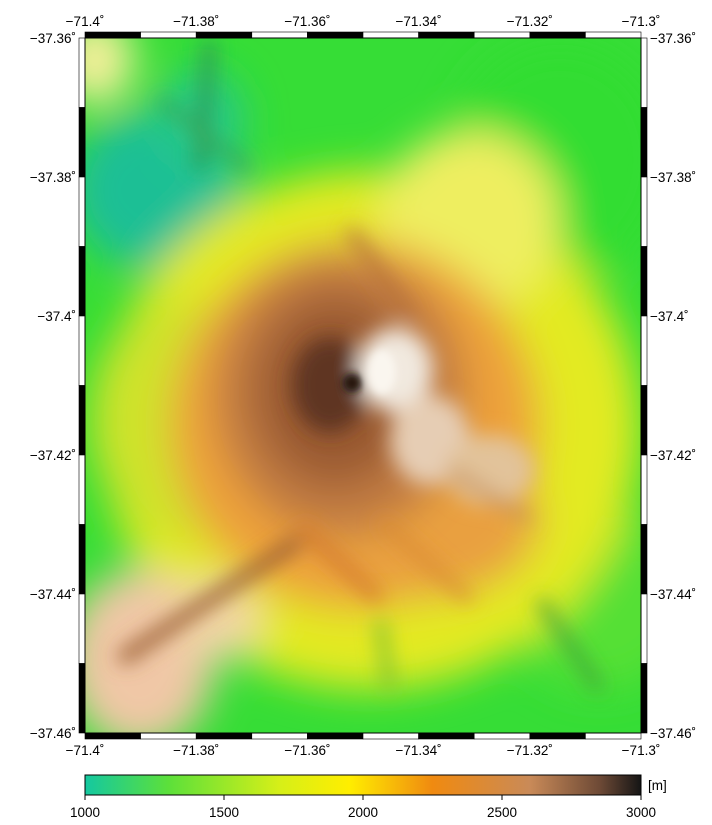 The height and width of the screenshot is (825, 712). I want to click on colorbar-tick-label: 2000, so click(363, 812).